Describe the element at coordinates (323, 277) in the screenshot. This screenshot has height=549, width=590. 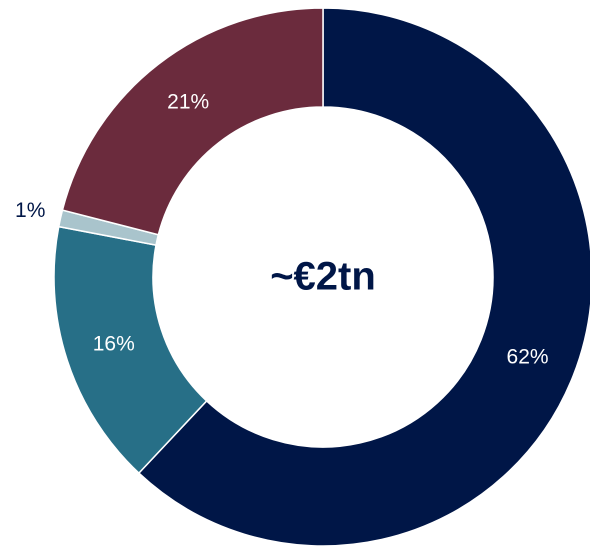
I see `center-text: ~€2tn` at that location.